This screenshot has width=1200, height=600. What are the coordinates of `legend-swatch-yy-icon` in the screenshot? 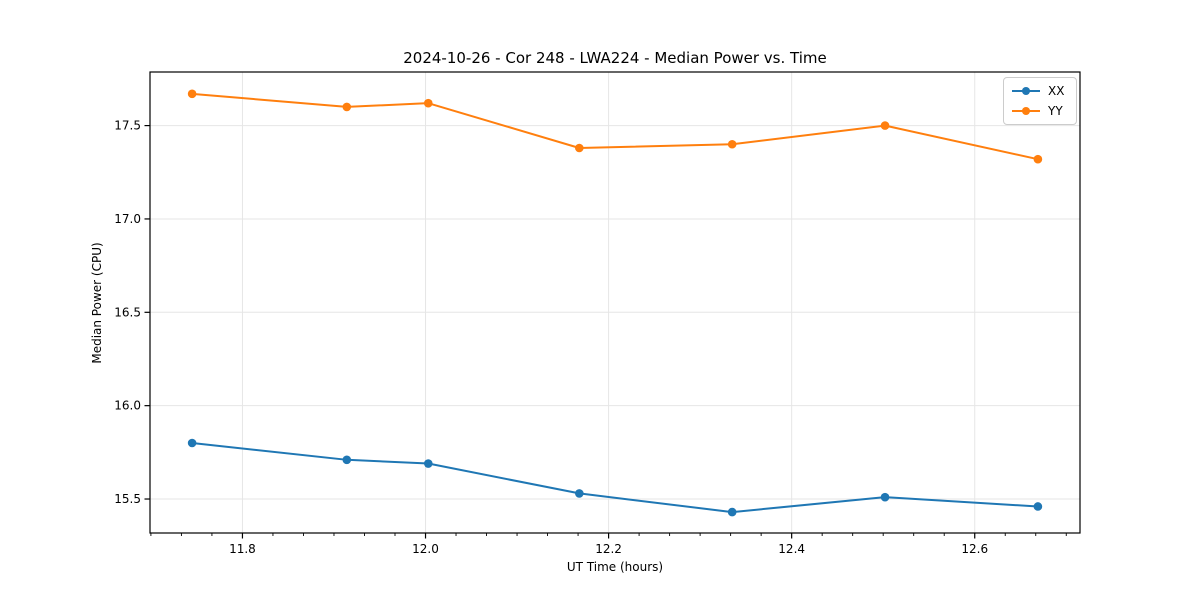 It's located at (1026, 111).